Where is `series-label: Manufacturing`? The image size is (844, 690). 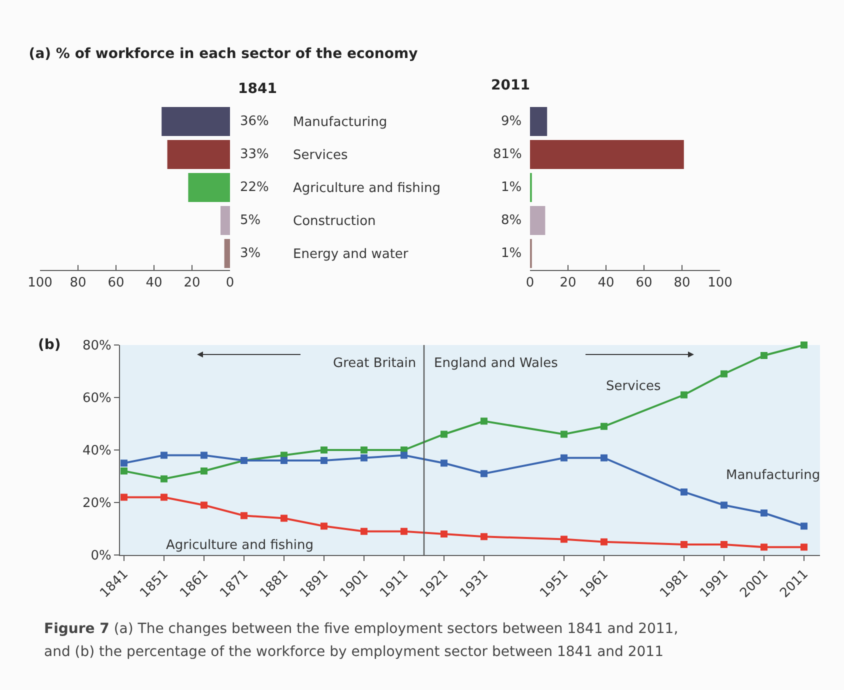 series-label: Manufacturing is located at coordinates (773, 475).